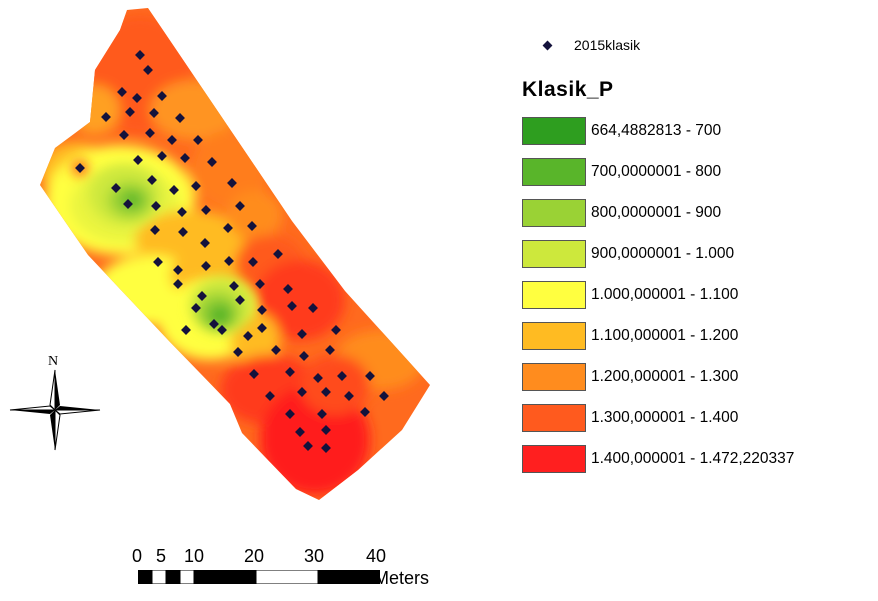  I want to click on north-label: N, so click(53, 361).